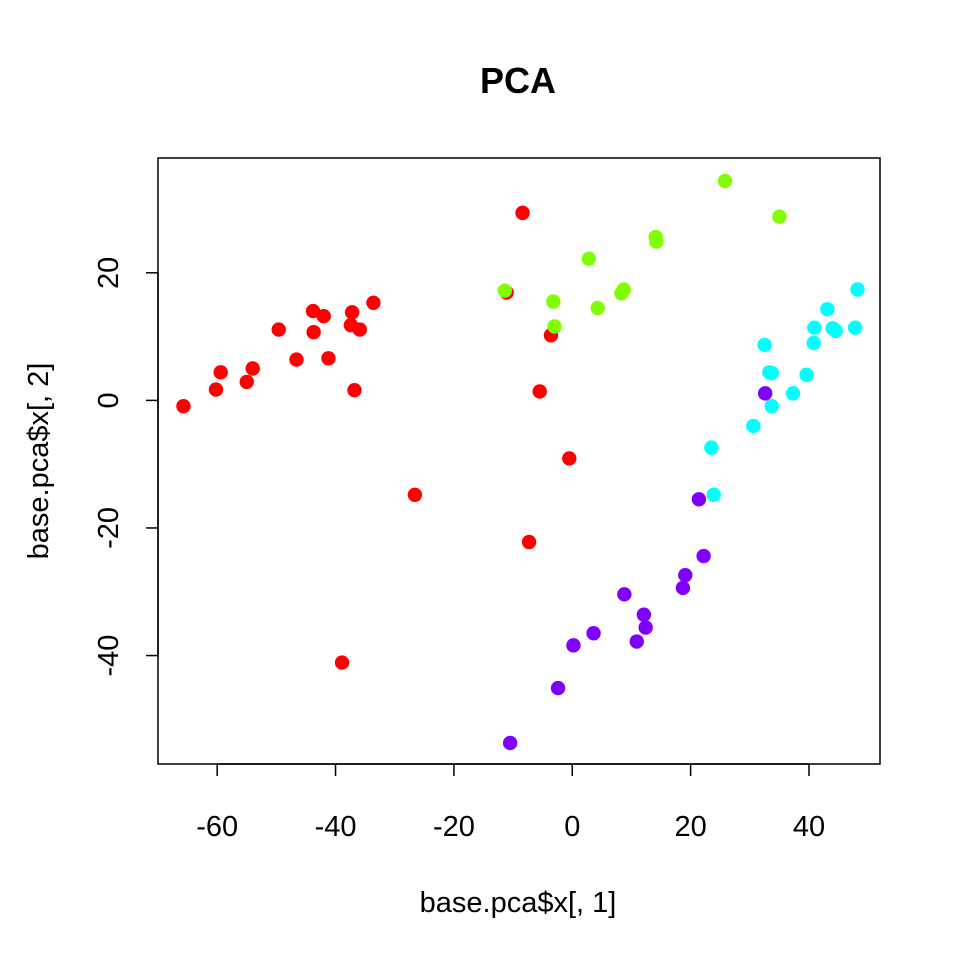 The image size is (960, 960). I want to click on y-tick-label: -20, so click(109, 528).